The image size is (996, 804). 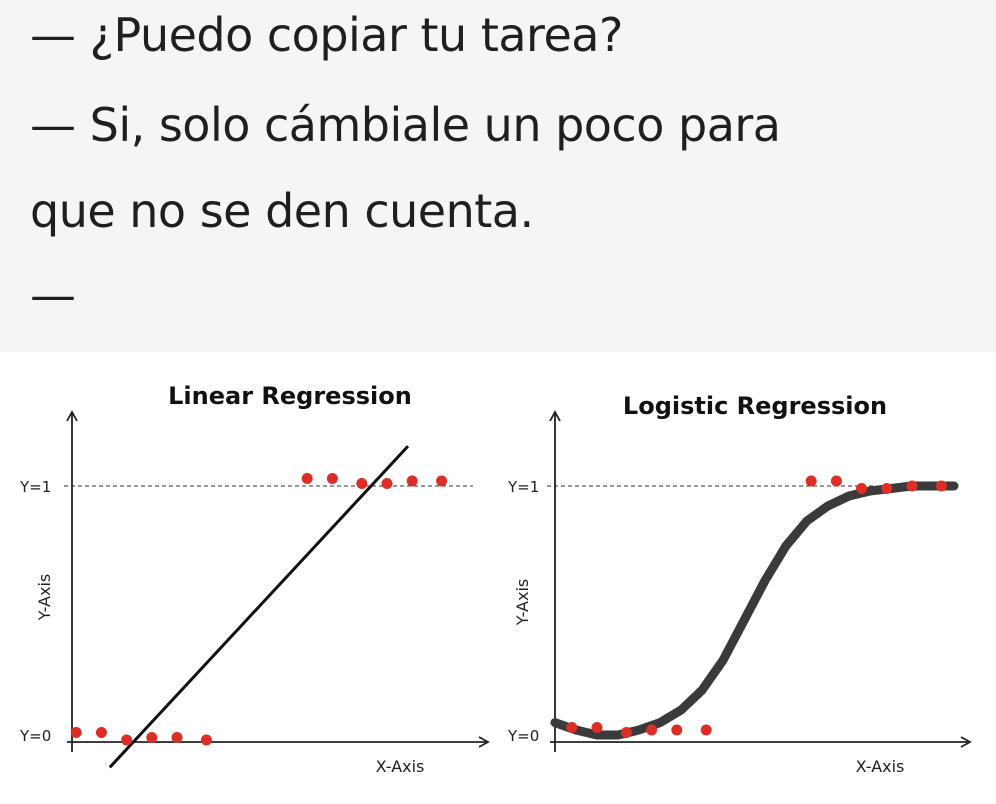 I want to click on logistic-sigmoid-curve, so click(x=754, y=610).